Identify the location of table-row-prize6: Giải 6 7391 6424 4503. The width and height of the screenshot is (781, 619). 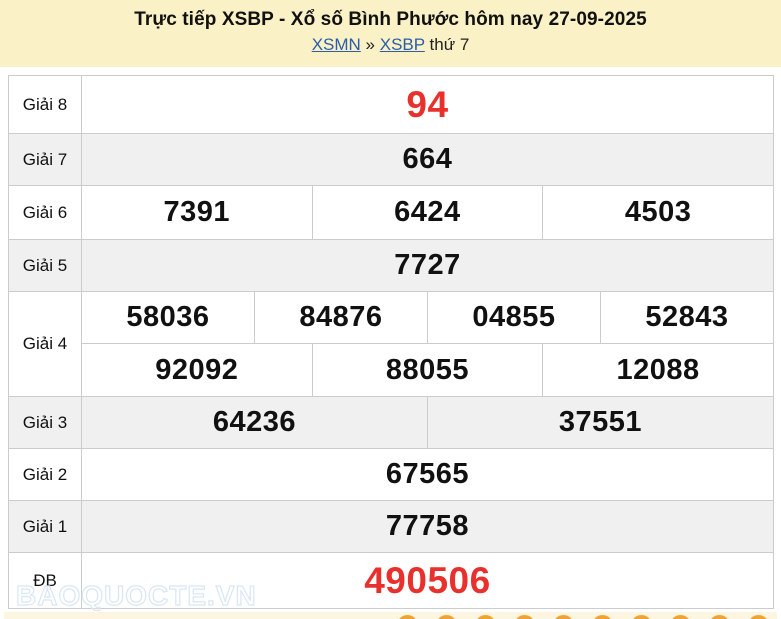
(391, 212).